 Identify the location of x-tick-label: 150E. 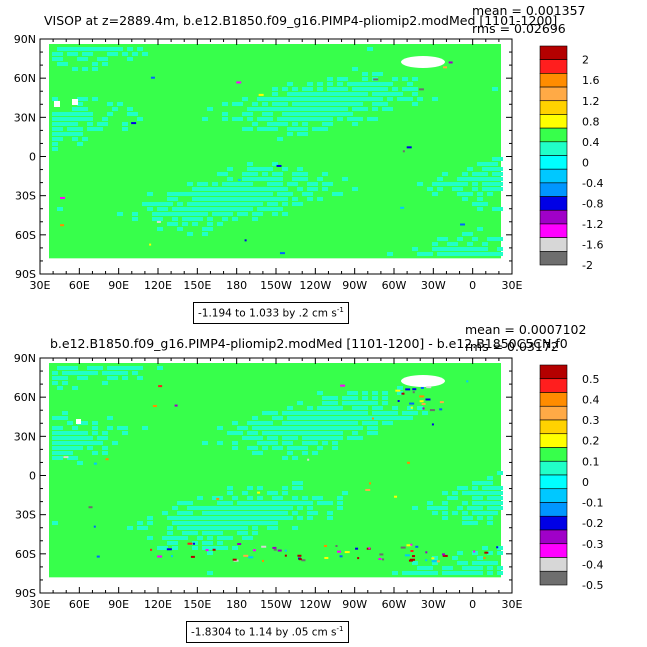
(197, 604).